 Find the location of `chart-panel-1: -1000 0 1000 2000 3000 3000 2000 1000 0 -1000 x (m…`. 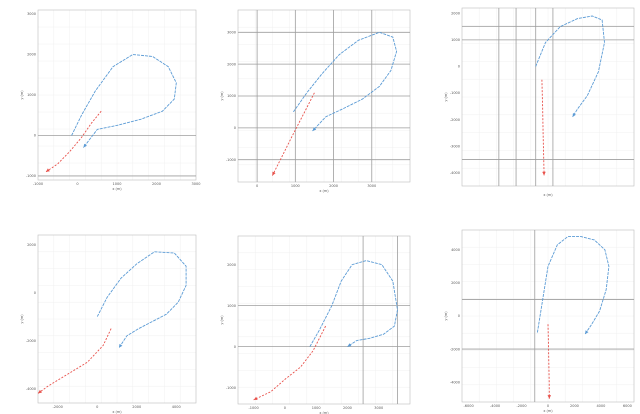

chart-panel-1: -1000 0 1000 2000 3000 3000 2000 1000 0 -1000 x (m… is located at coordinates (110, 100).